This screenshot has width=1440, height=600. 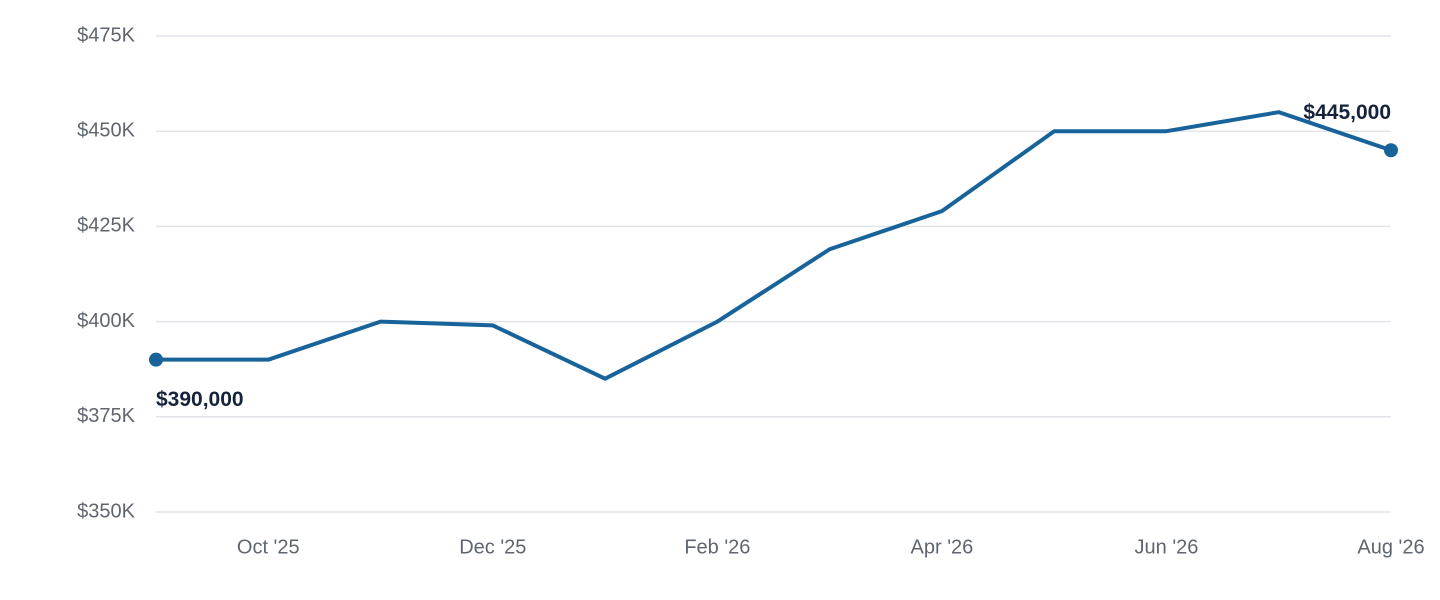 What do you see at coordinates (1347, 112) in the screenshot?
I see `value-label: $445,000` at bounding box center [1347, 112].